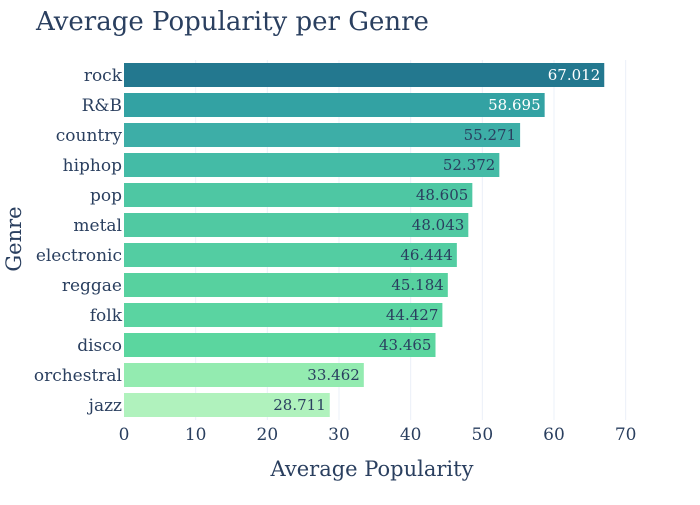 The height and width of the screenshot is (505, 700). Describe the element at coordinates (106, 196) in the screenshot. I see `category-label: pop` at that location.